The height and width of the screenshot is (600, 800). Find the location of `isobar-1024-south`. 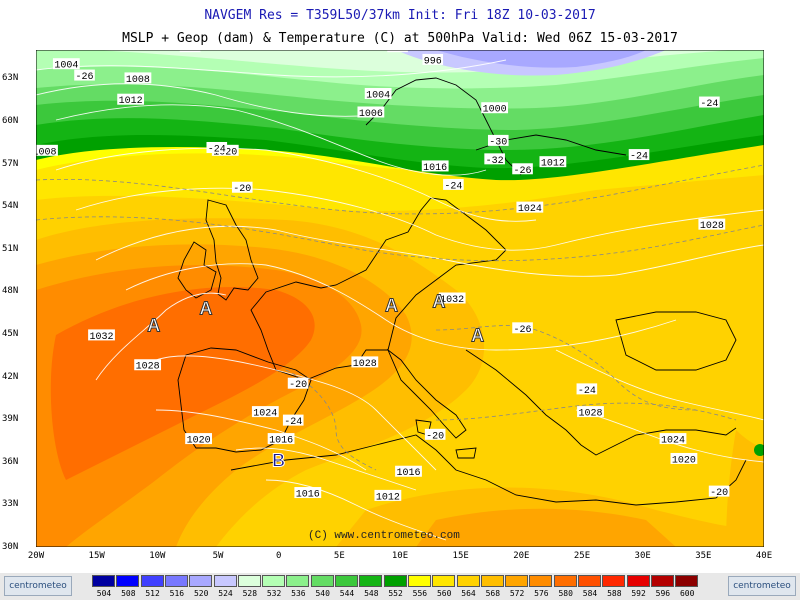

isobar-1024-south is located at coordinates (296, 413).